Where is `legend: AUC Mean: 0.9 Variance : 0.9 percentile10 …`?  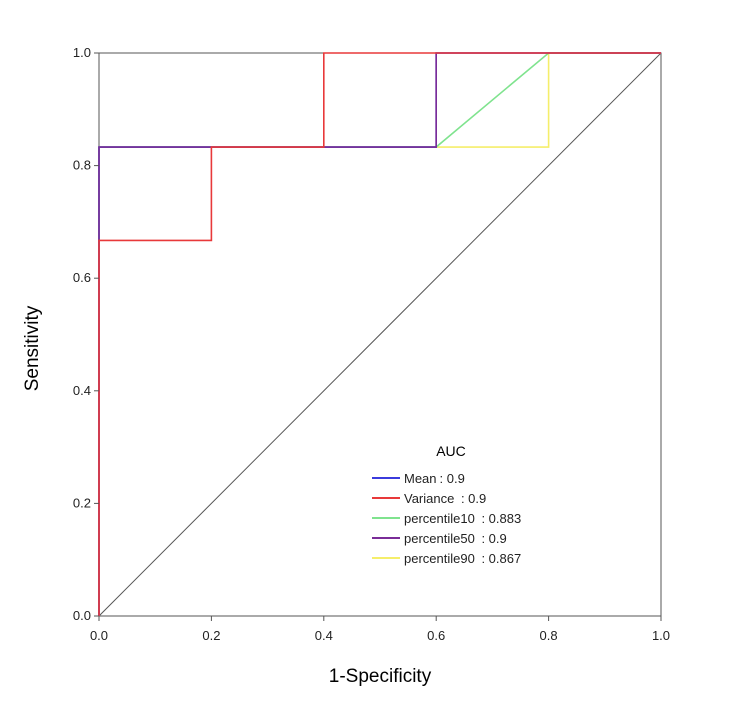
legend: AUC Mean: 0.9 Variance : 0.9 percentile10 … is located at coordinates (446, 504).